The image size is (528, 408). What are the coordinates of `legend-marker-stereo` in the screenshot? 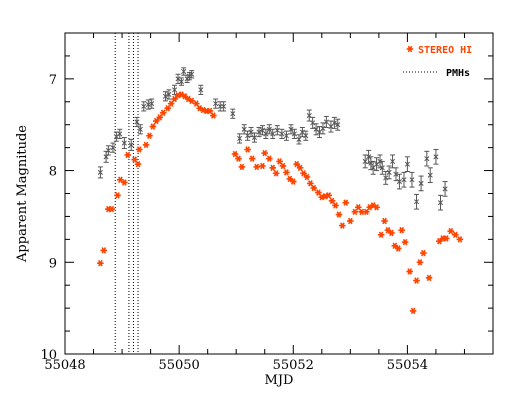 It's located at (410, 49).